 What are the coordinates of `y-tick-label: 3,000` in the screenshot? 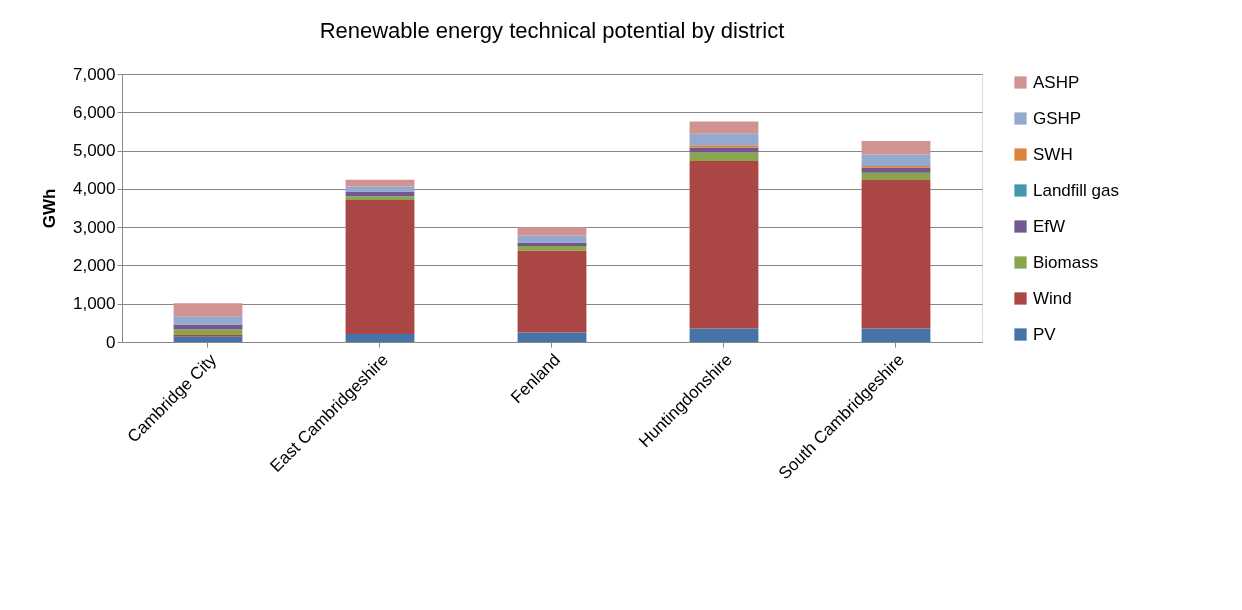 It's located at (94, 227).